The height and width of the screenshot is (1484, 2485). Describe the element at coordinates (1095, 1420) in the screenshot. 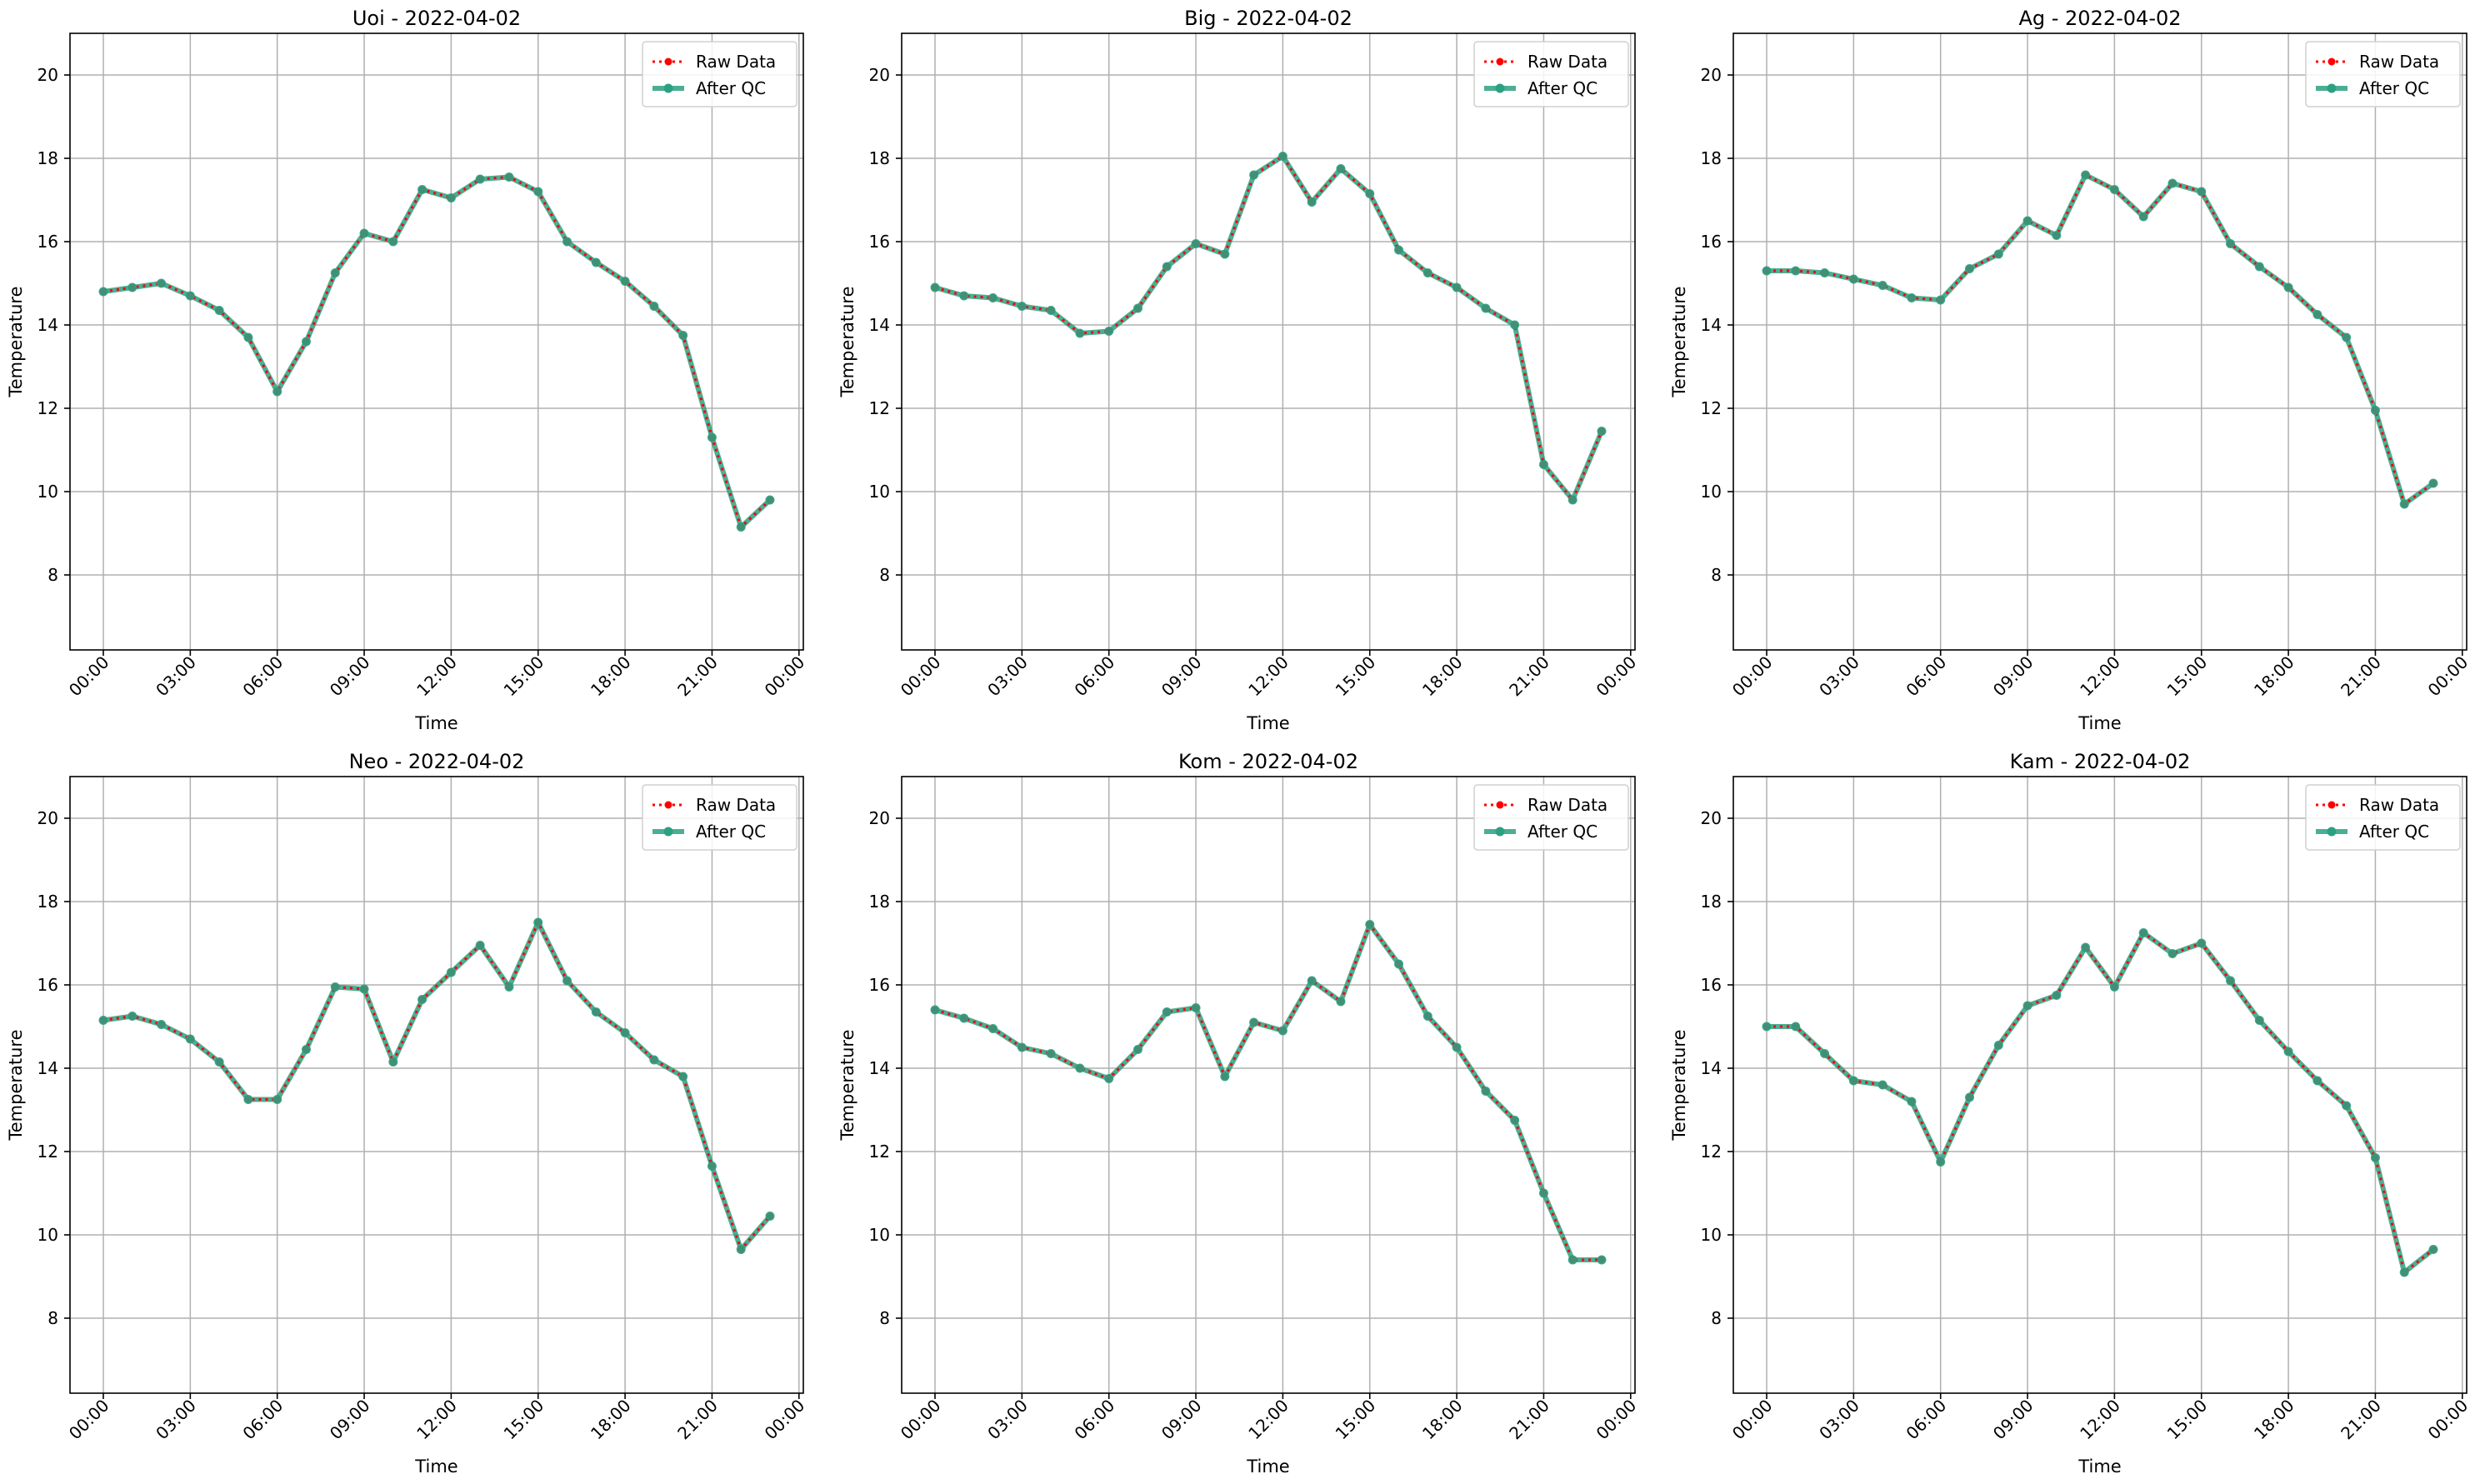

I see `x-tick-label: 06:00` at that location.